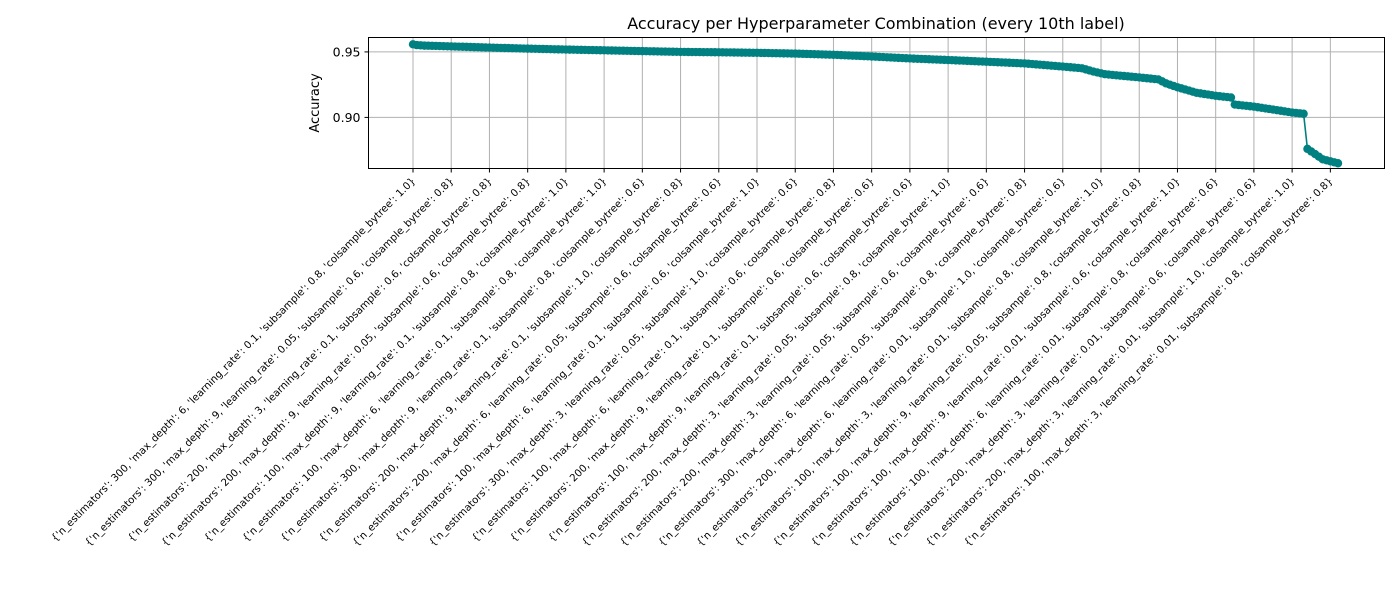 The height and width of the screenshot is (600, 1400). Describe the element at coordinates (315, 103) in the screenshot. I see `y-axis-label: Accuracy` at that location.